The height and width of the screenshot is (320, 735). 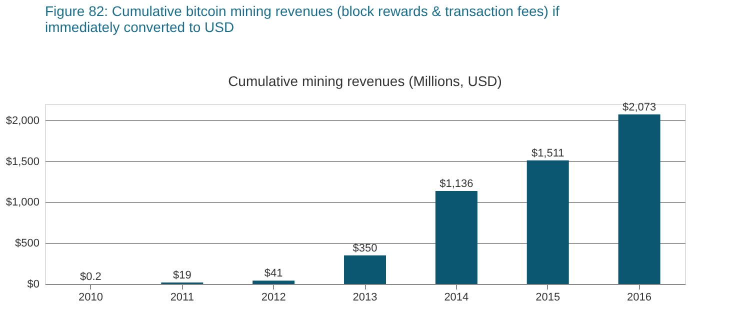 What do you see at coordinates (639, 107) in the screenshot?
I see `data-label: $2,073` at bounding box center [639, 107].